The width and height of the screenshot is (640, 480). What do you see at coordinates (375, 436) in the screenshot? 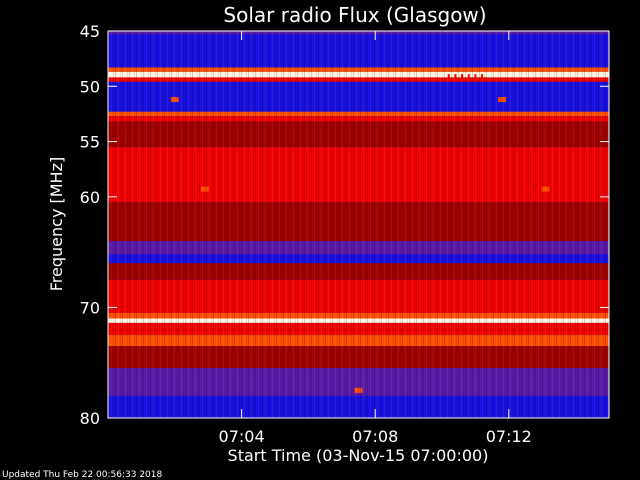
I see `x-tick-label-07:08: 07:08` at bounding box center [375, 436].